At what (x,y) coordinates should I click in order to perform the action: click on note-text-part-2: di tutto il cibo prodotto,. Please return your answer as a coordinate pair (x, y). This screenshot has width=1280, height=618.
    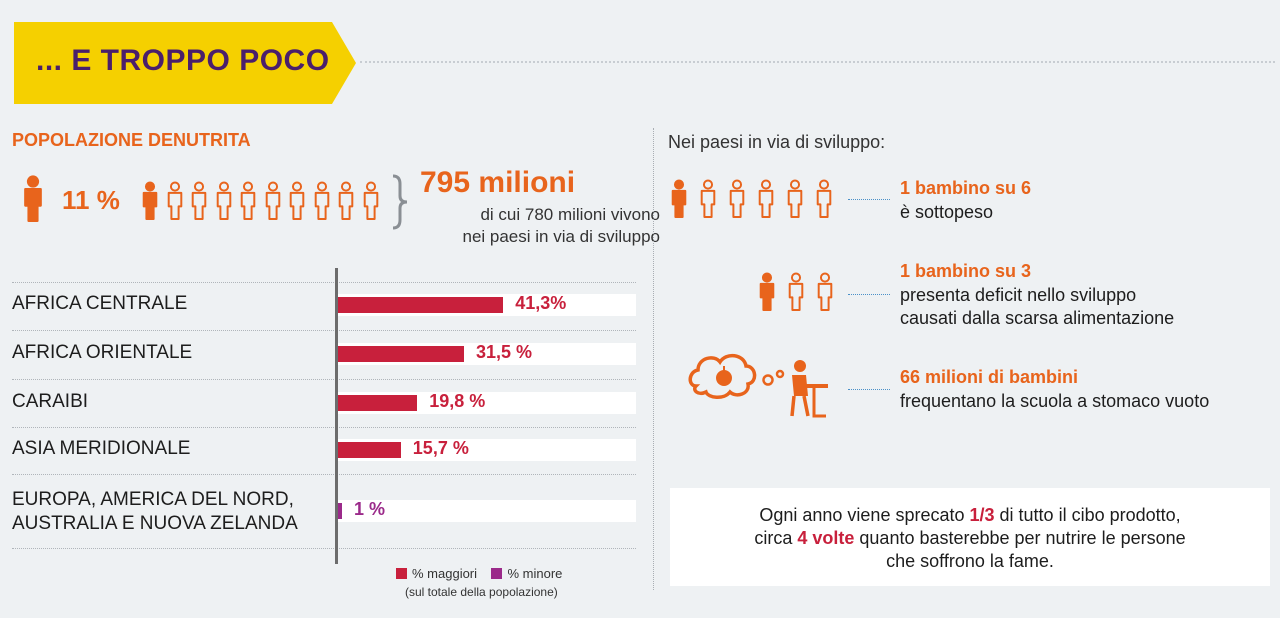
    Looking at the image, I should click on (1087, 515).